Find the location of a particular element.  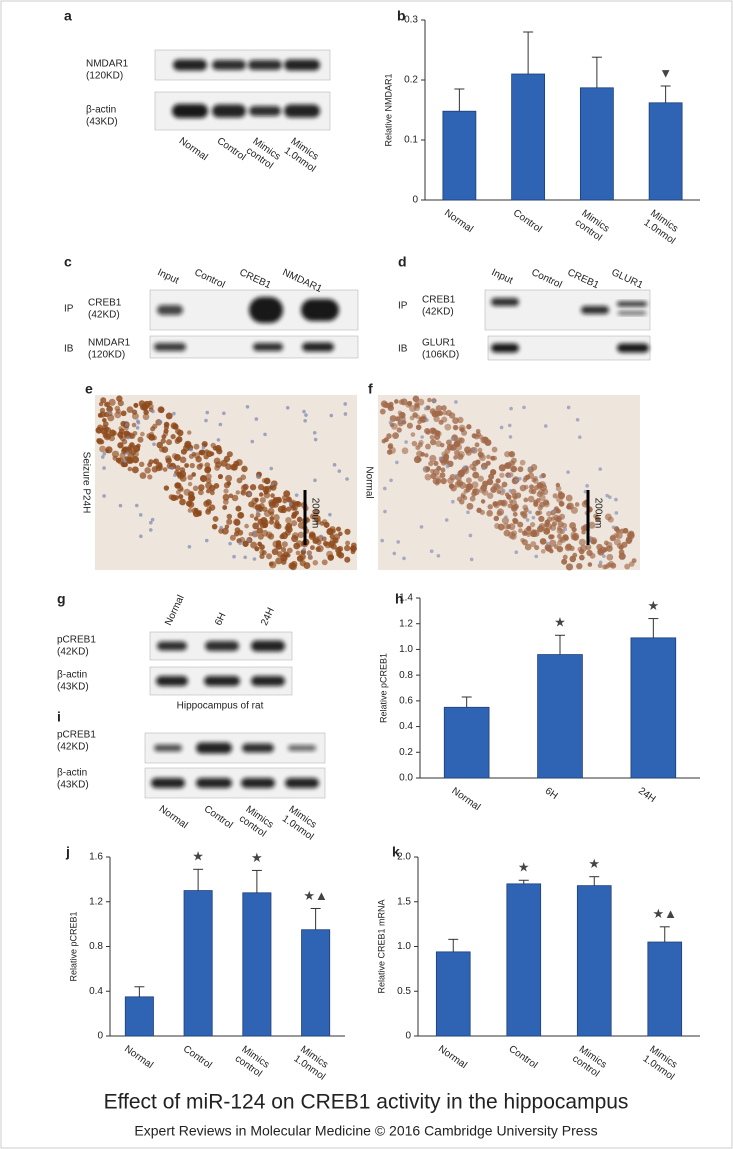

y-tick-label: 2.0 is located at coordinates (404, 857).